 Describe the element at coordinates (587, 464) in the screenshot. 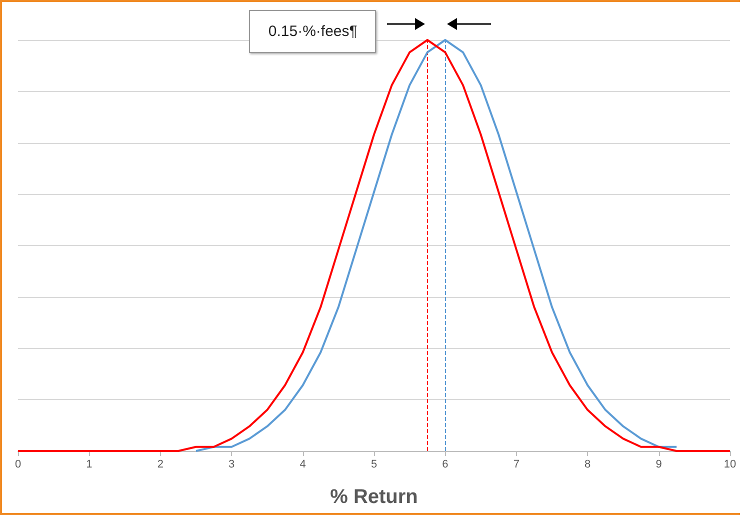

I see `x-tick-label: 8` at that location.